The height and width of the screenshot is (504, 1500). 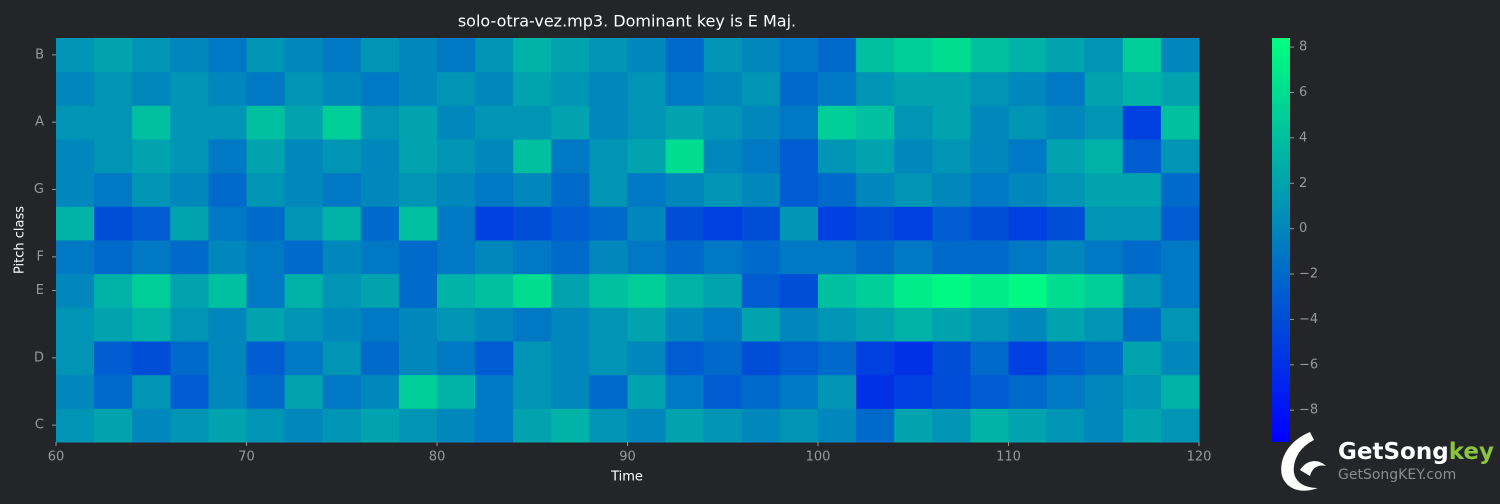 I want to click on colorbar-tick-label: −8, so click(x=1308, y=410).